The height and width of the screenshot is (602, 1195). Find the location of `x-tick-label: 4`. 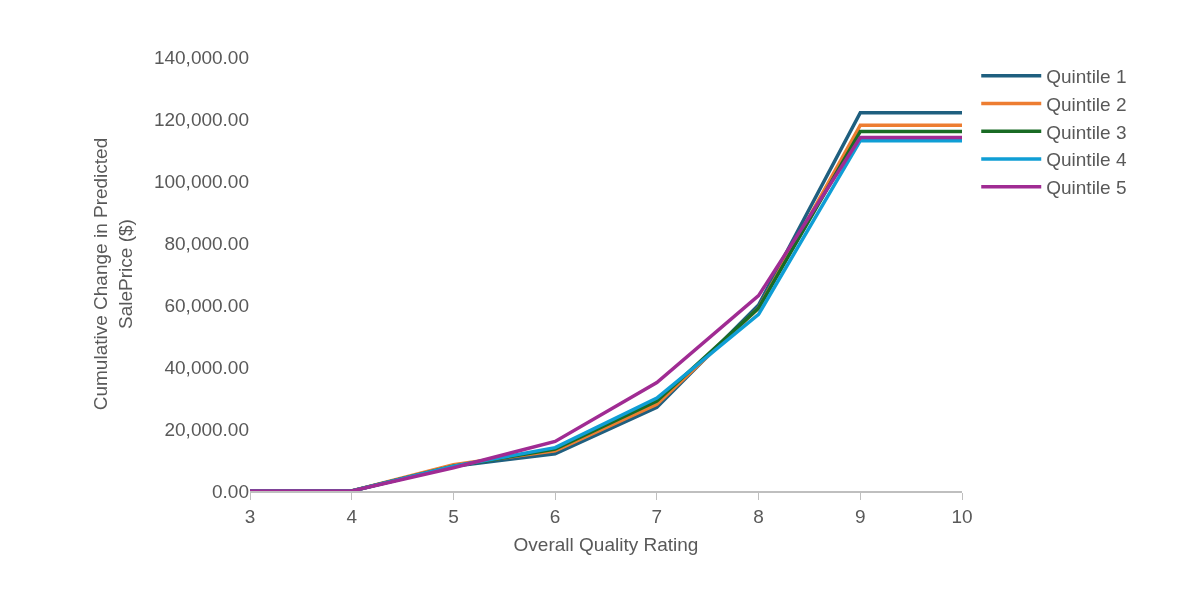

x-tick-label: 4 is located at coordinates (352, 516).